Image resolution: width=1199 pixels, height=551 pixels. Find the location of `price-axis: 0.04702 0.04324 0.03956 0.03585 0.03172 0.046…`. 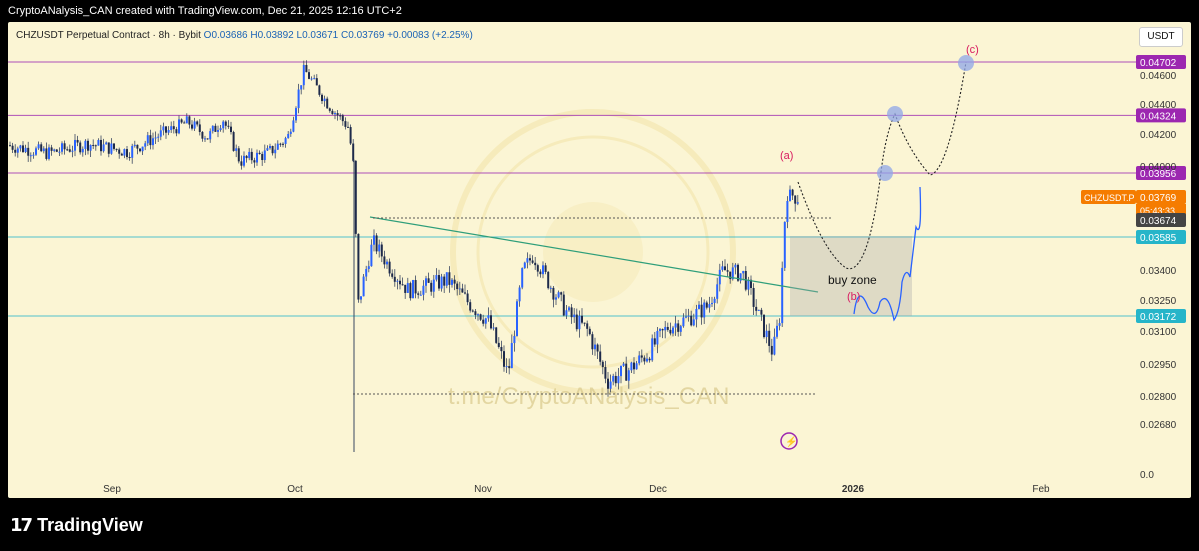

price-axis: 0.04702 0.04324 0.03956 0.03585 0.03172 0.046… is located at coordinates (1133, 268).